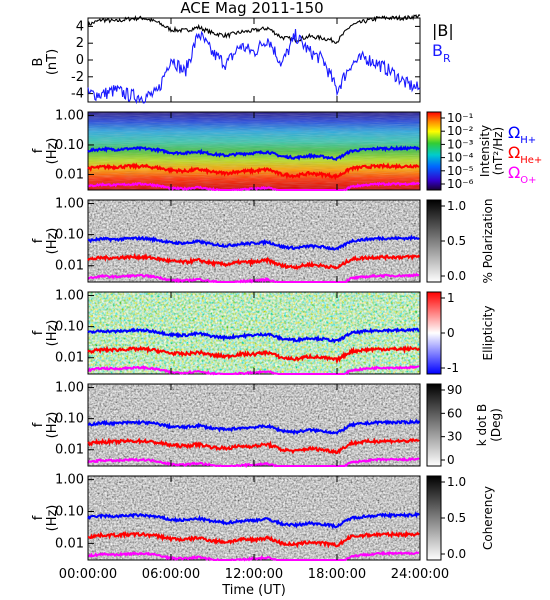 The width and height of the screenshot is (550, 600). I want to click on panel-ellipticity-yticks: 1.00 0.10 0.01, so click(74, 327).